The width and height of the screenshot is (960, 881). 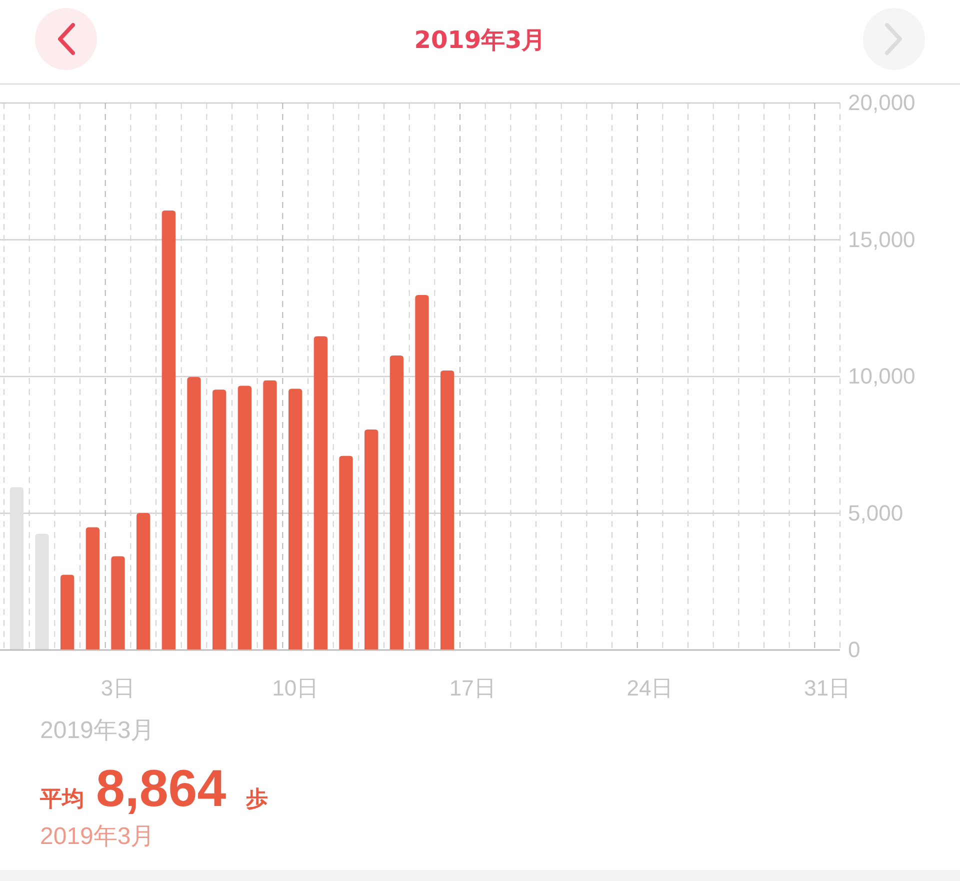 What do you see at coordinates (854, 649) in the screenshot?
I see `y-tick-label: 0` at bounding box center [854, 649].